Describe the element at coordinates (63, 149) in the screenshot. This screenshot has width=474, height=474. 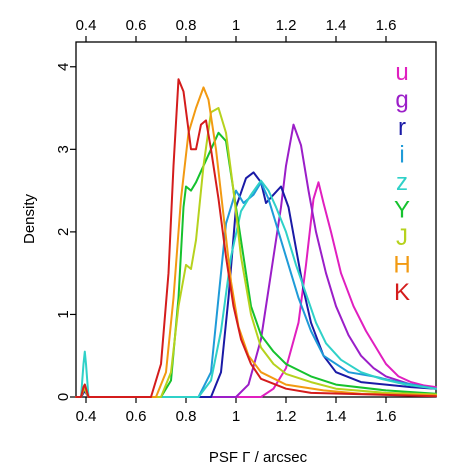
I see `y-tick-label: 3` at that location.